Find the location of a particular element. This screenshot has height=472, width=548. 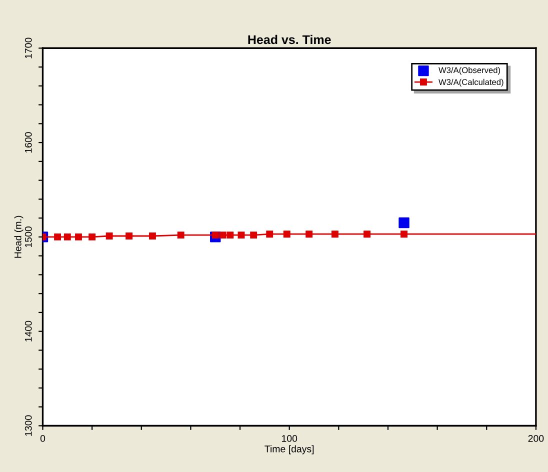

y-tick-label: 1700 is located at coordinates (28, 48).